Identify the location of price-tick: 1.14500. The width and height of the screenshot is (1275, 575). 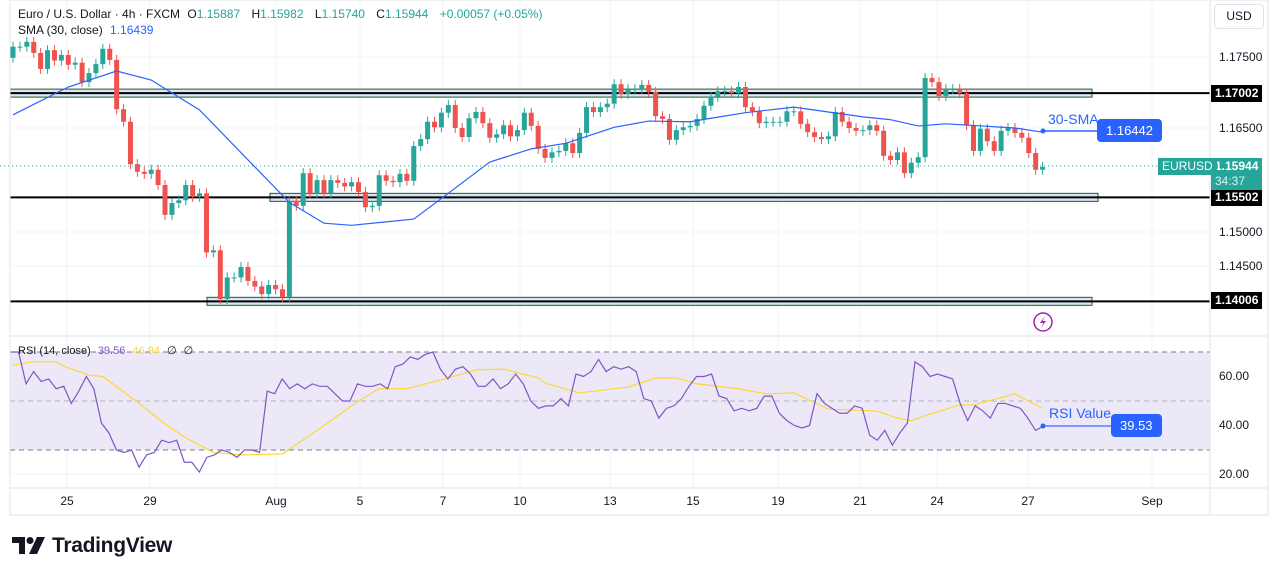
(1241, 266).